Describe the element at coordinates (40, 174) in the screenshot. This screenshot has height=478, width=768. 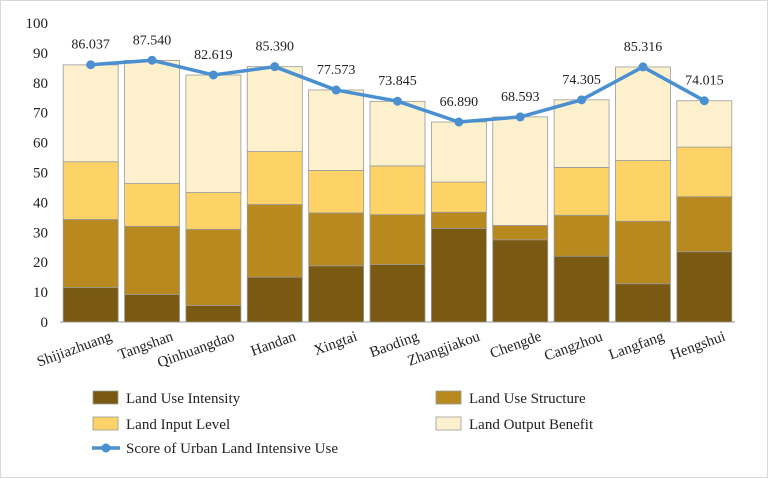
I see `y-tick-label: 50` at that location.